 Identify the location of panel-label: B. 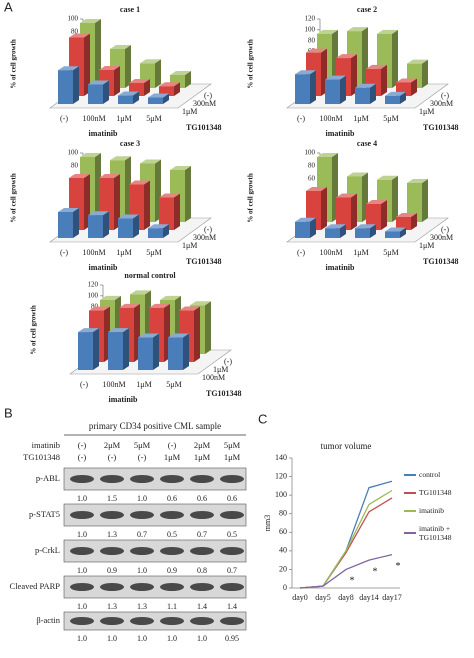
(8, 412).